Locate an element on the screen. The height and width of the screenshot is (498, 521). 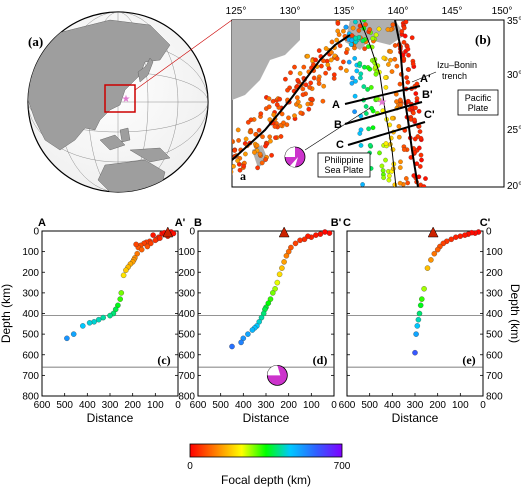
mechanism-quadrant is located at coordinates (274, 370).